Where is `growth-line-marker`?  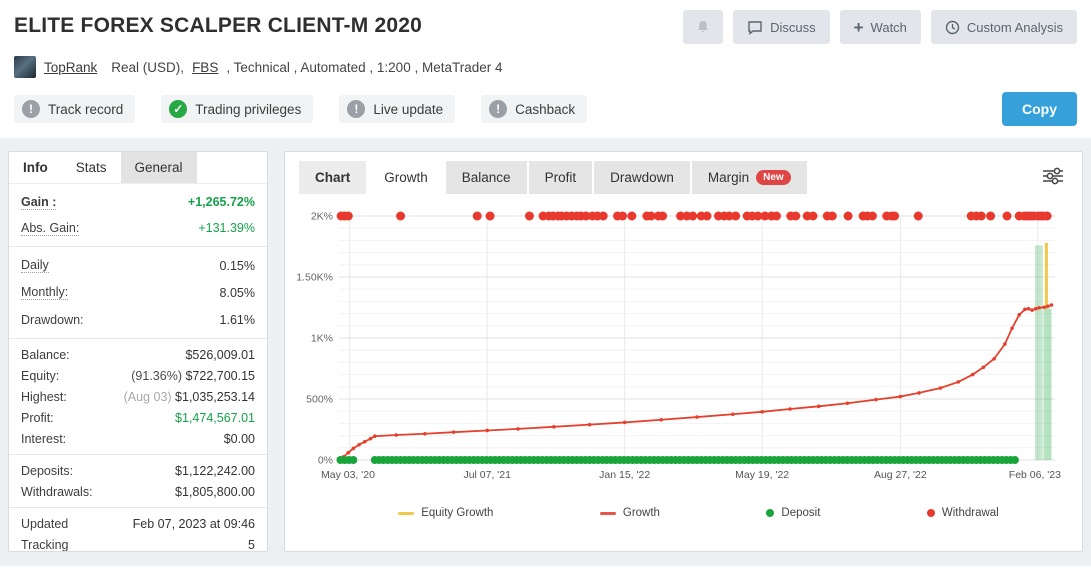 growth-line-marker is located at coordinates (607, 513).